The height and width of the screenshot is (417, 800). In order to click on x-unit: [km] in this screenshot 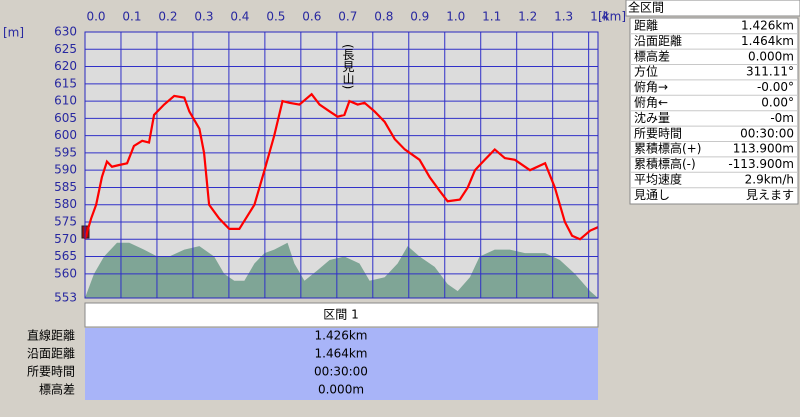, I will do `click(612, 17)`.